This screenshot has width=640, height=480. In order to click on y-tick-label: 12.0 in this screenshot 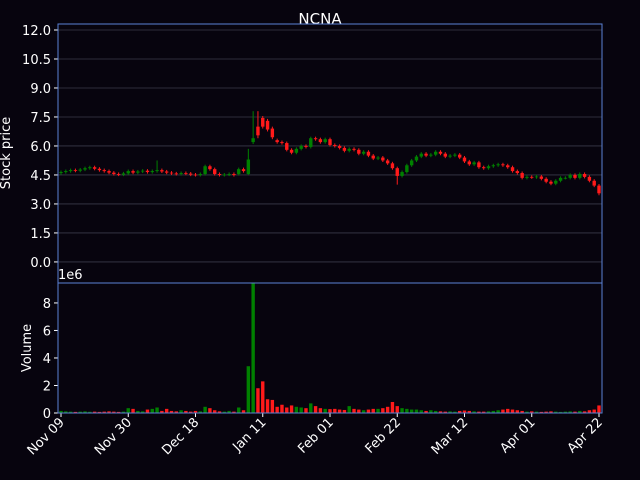, I will do `click(36, 31)`.